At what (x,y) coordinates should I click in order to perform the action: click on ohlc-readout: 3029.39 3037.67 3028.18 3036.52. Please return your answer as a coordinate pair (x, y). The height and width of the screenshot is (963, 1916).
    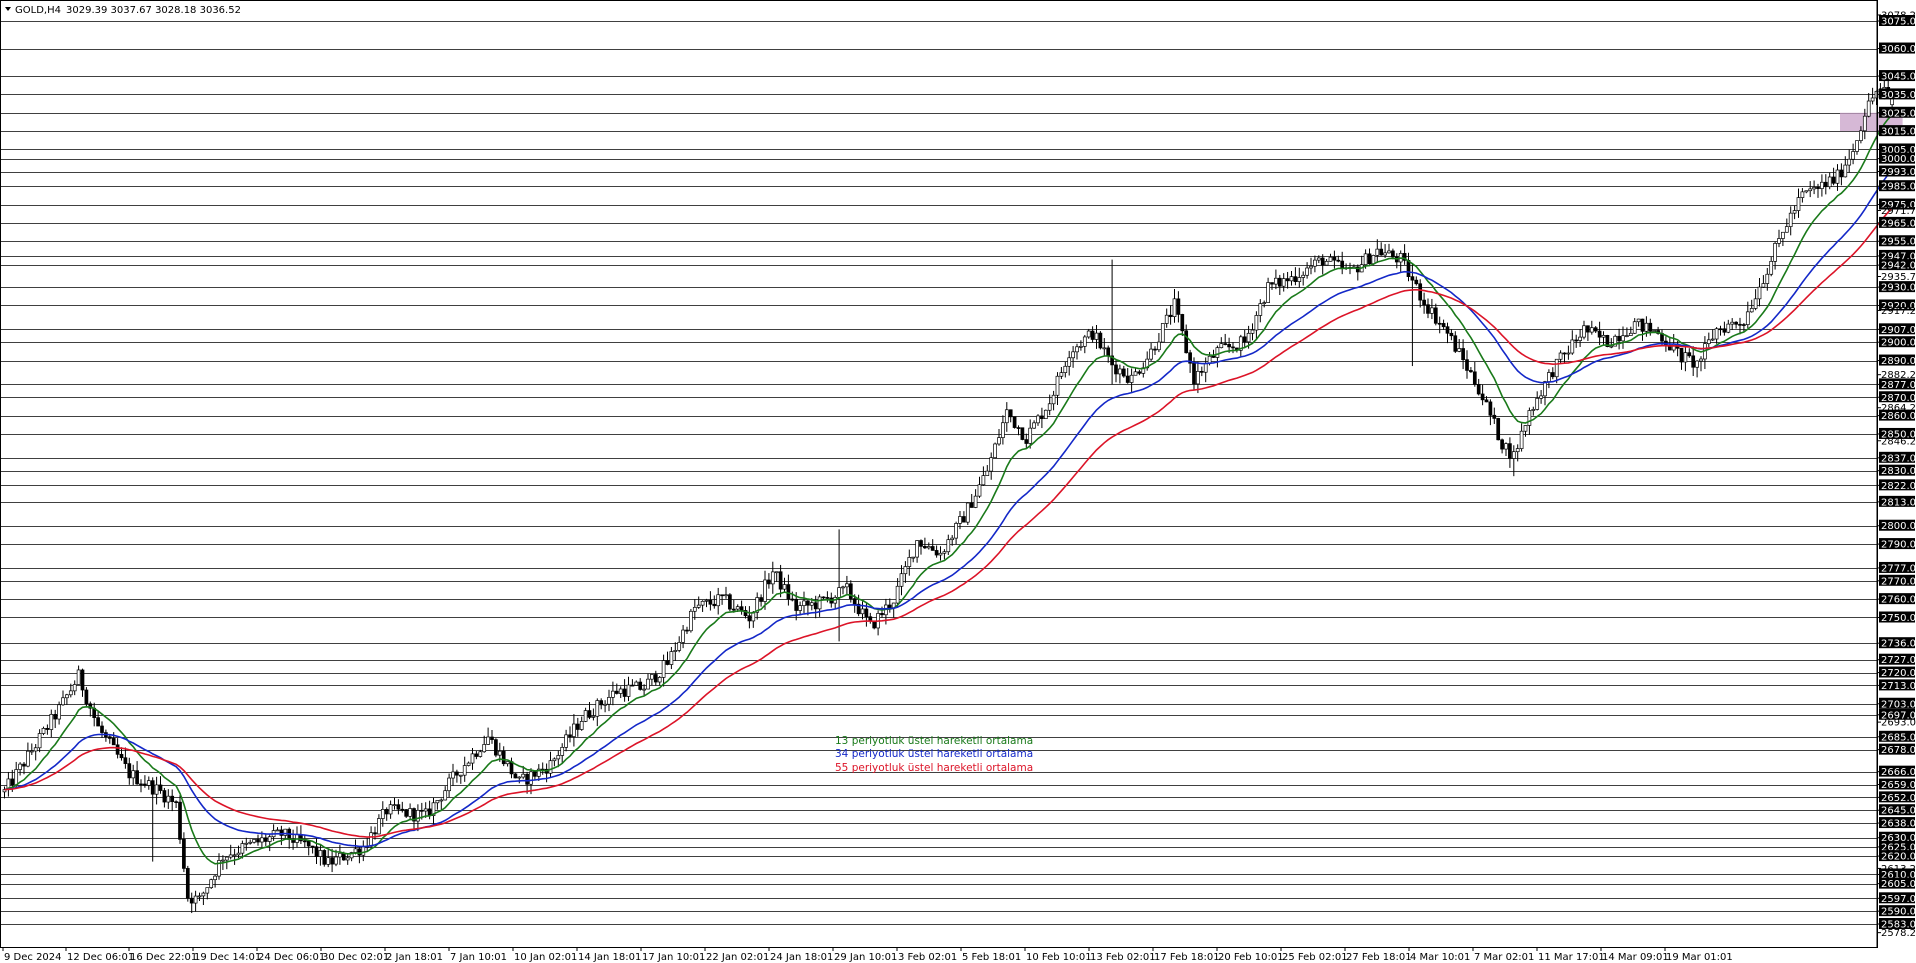
    Looking at the image, I should click on (153, 10).